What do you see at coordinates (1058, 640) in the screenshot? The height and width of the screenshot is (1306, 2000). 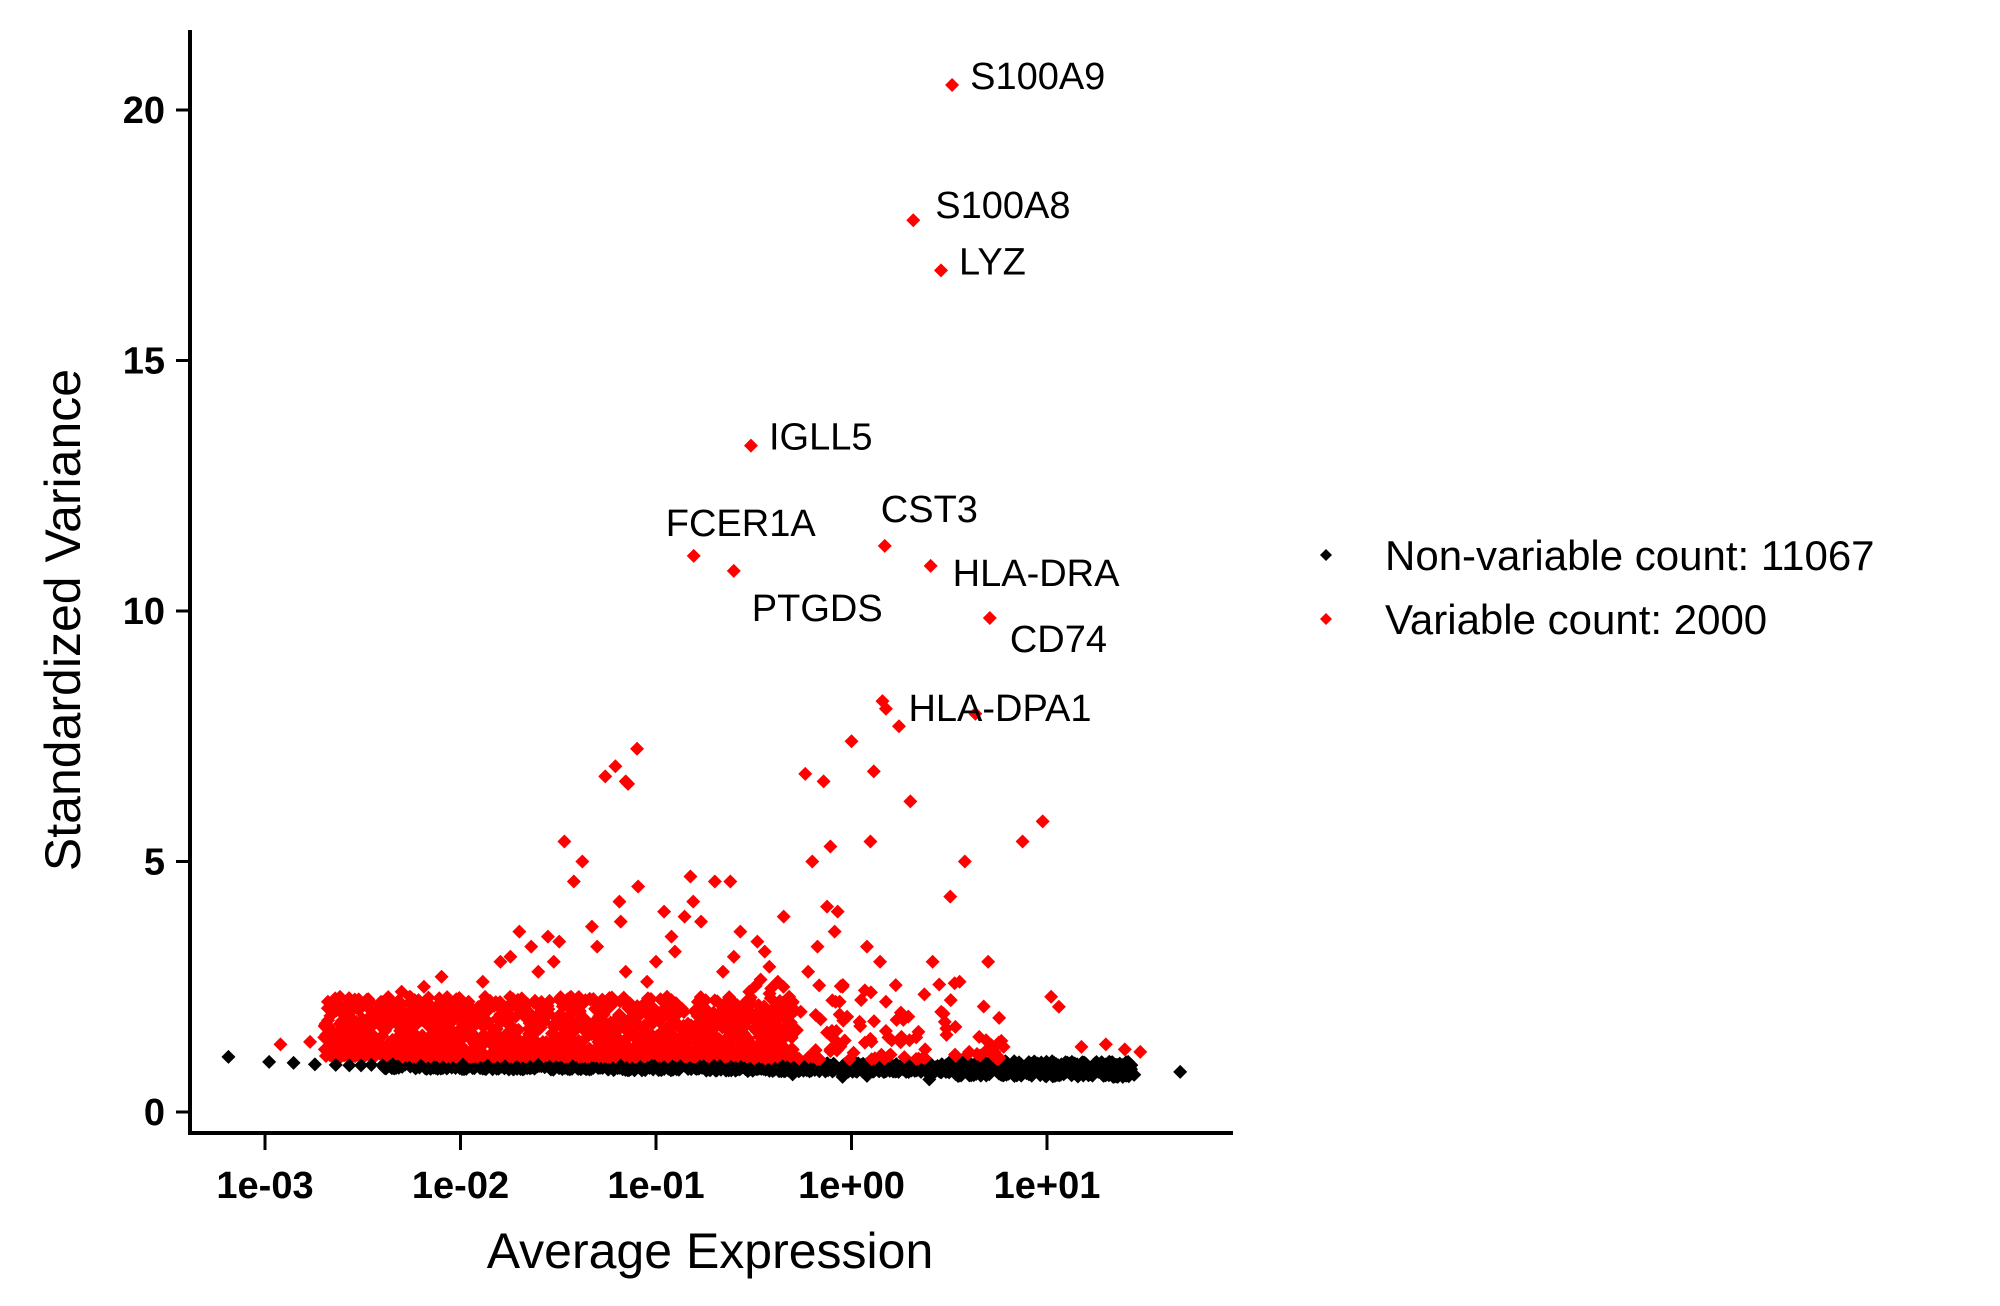 I see `gene-label-cd74: CD74` at bounding box center [1058, 640].